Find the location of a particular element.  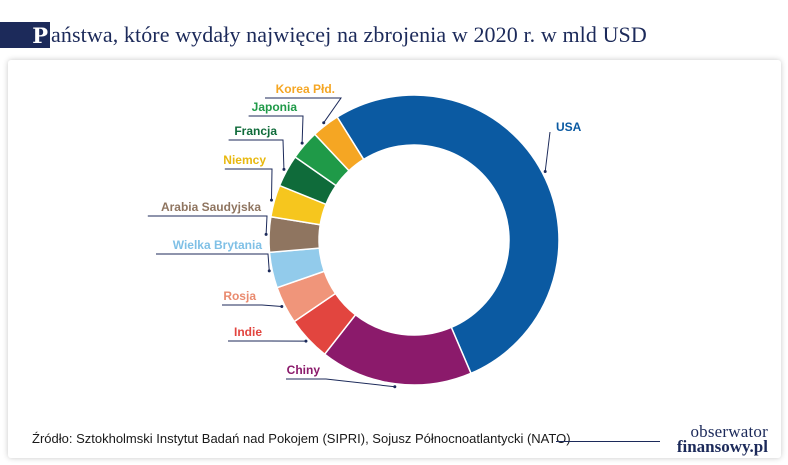

label-rosja: Rosja is located at coordinates (239, 296).